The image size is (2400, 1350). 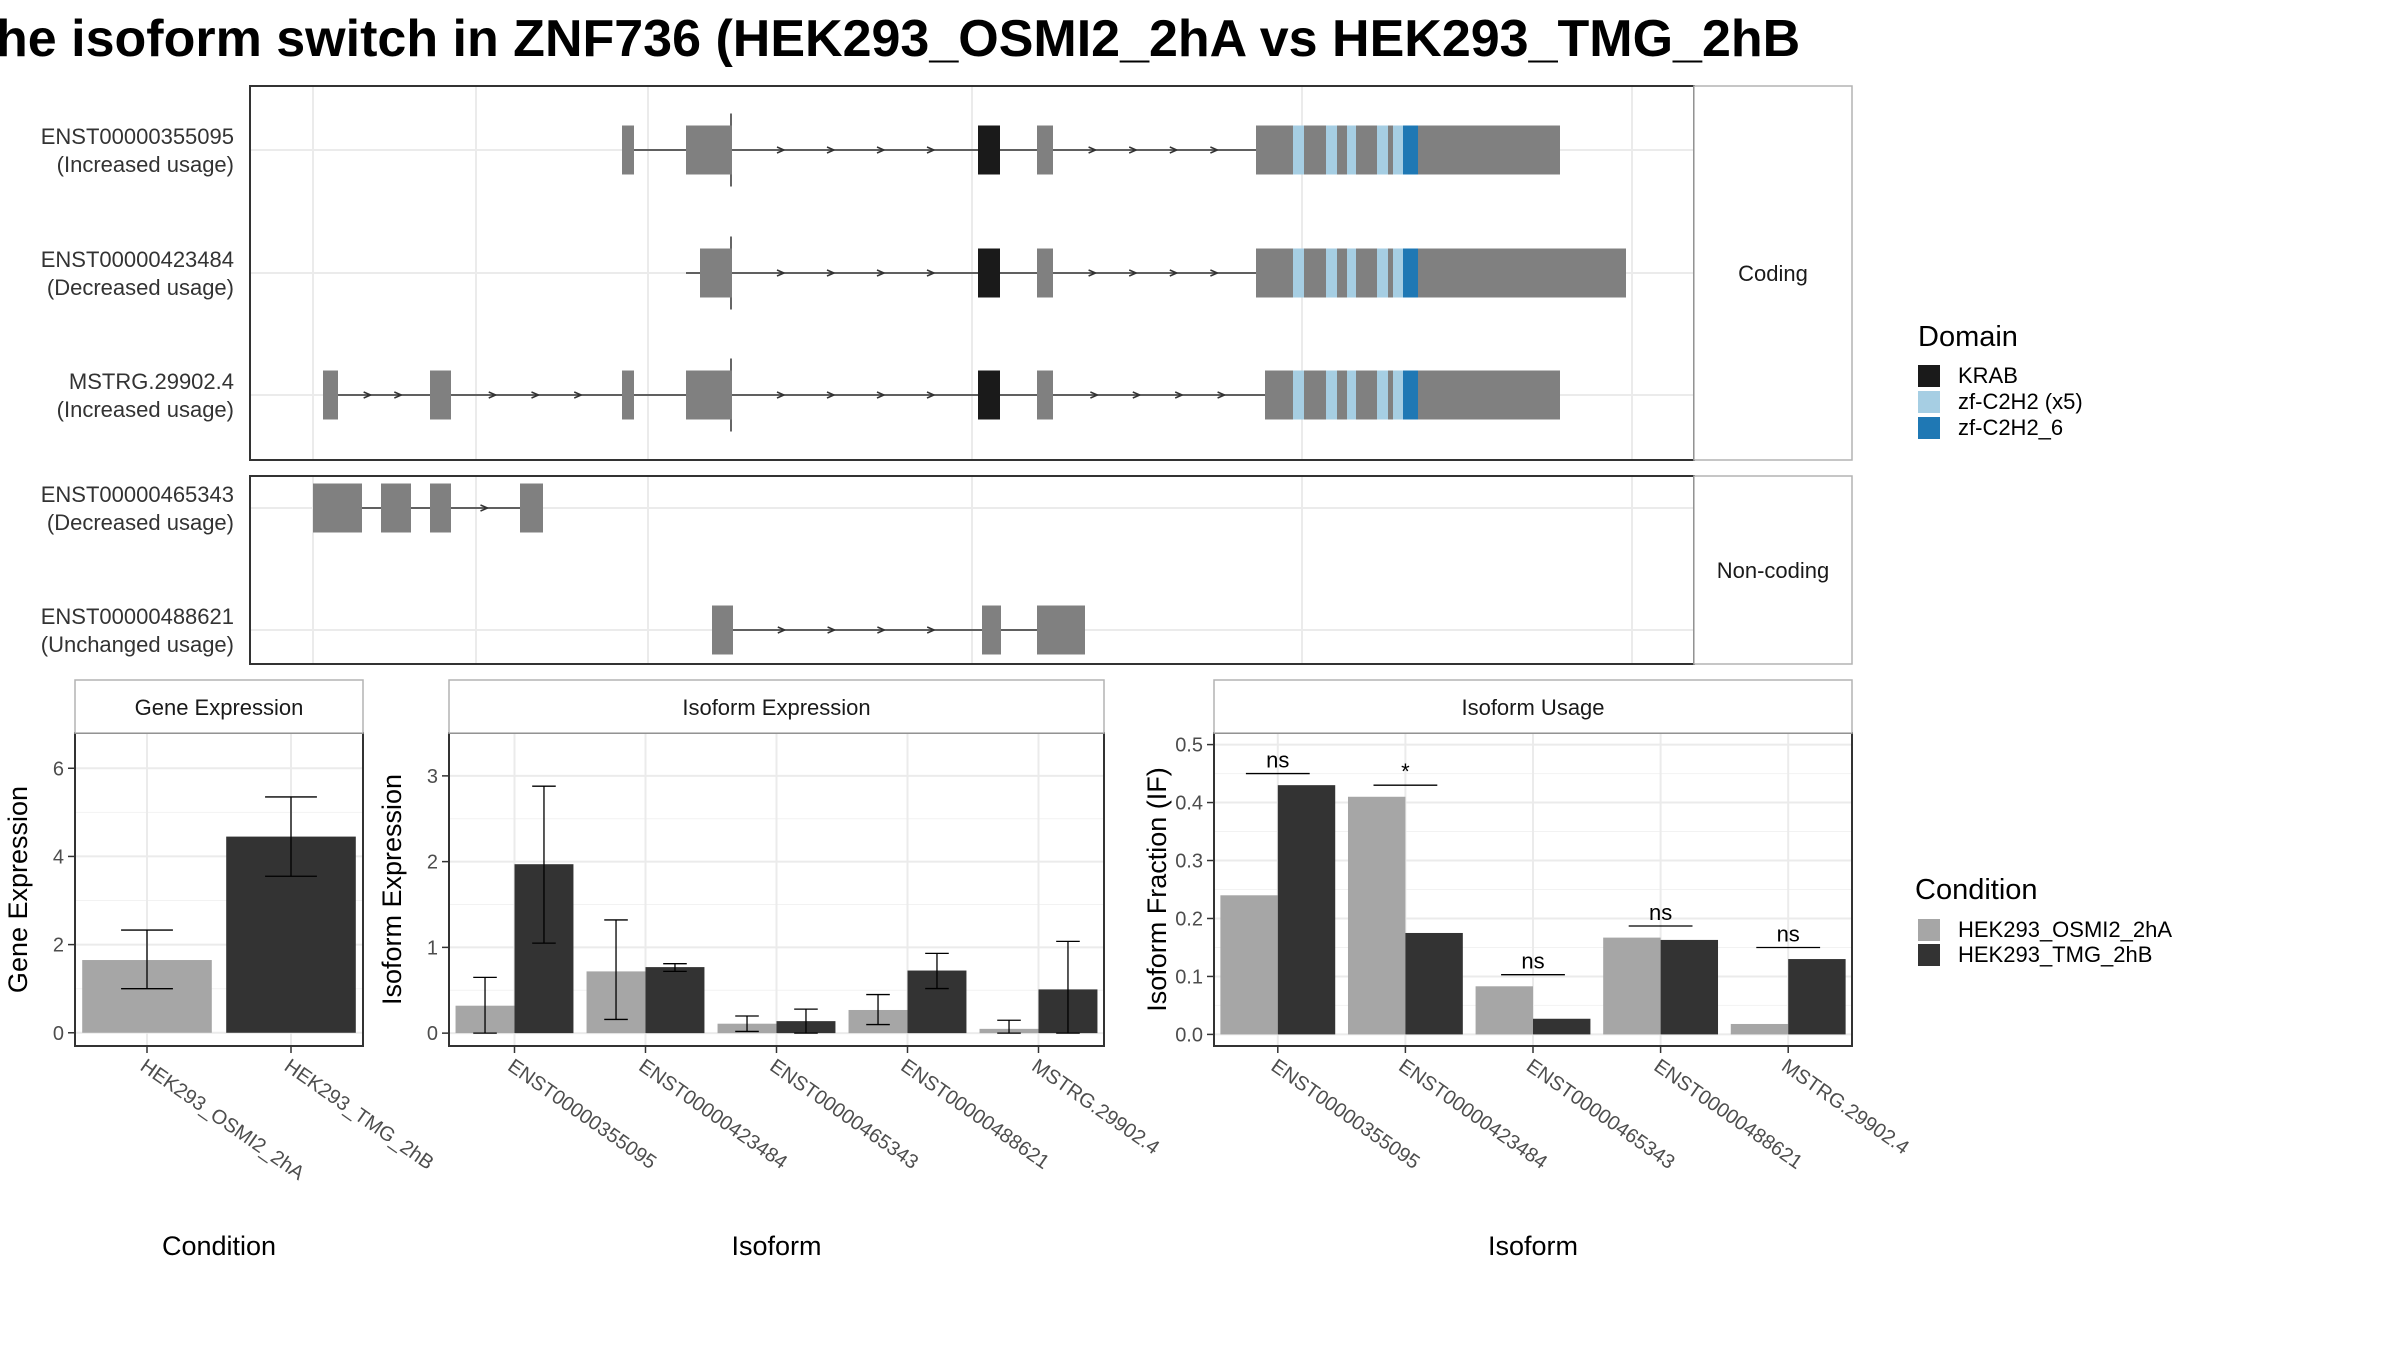 I want to click on legend-title: Domain, so click(x=1968, y=337).